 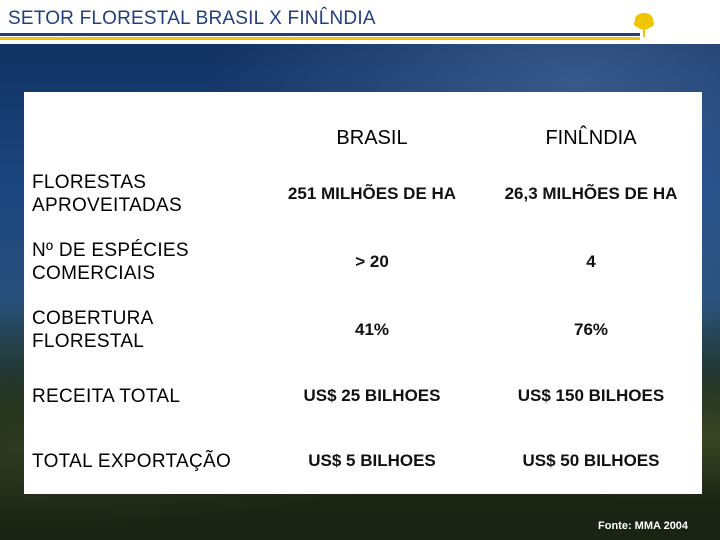 I want to click on cell-brasil-florestas: 251 MILHÕES DE HA, so click(x=372, y=194).